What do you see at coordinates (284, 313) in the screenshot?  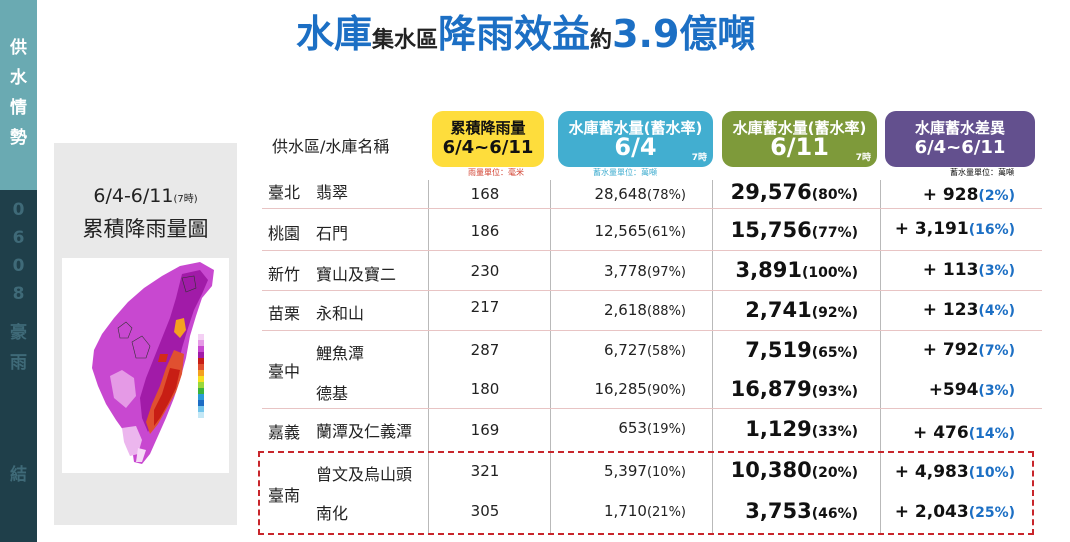 I see `region-label: 苗栗` at bounding box center [284, 313].